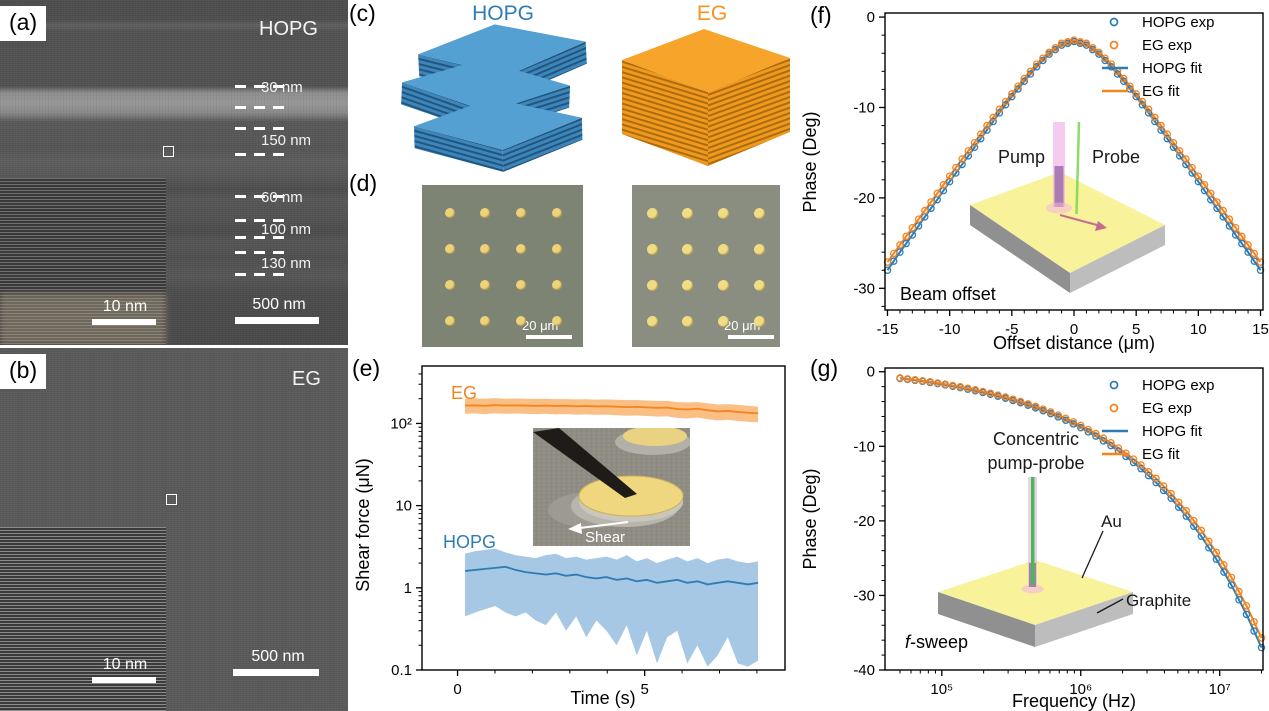  I want to click on line-hopg_mean, so click(611, 575).